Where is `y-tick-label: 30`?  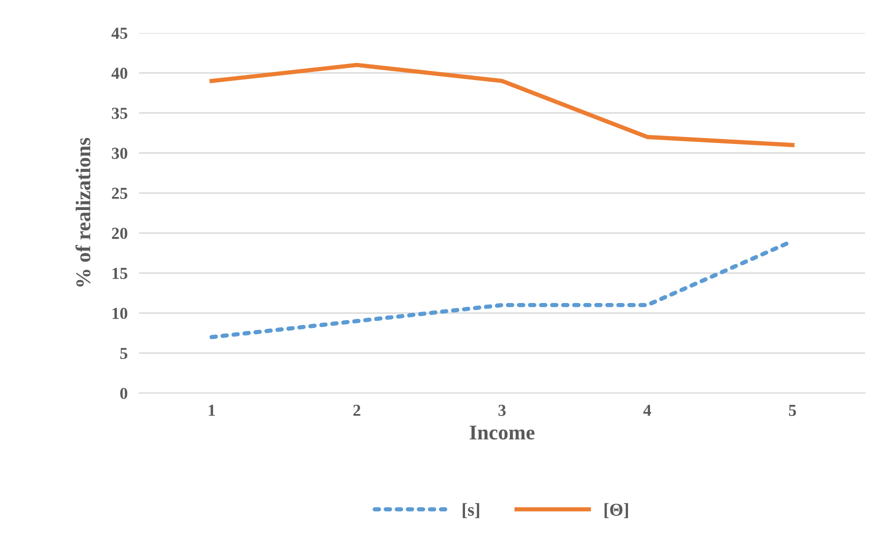 y-tick-label: 30 is located at coordinates (120, 153).